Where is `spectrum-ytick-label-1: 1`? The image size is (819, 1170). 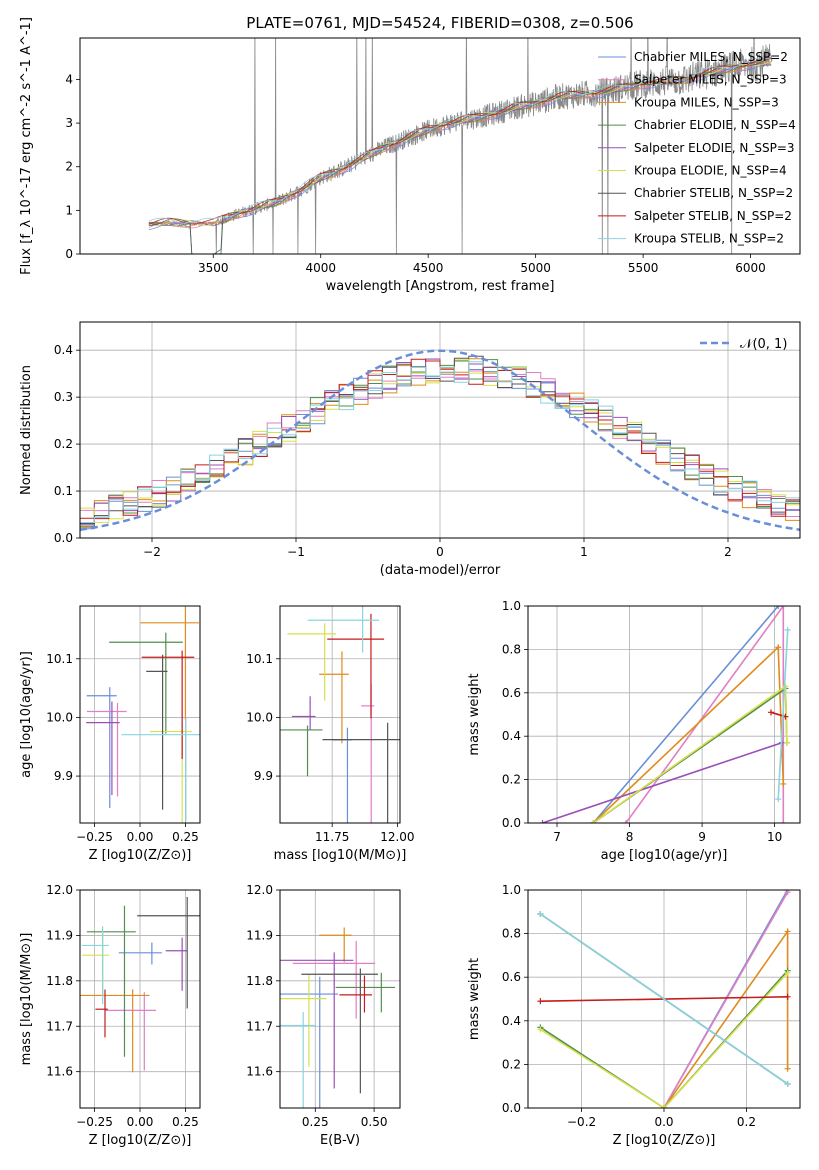 spectrum-ytick-label-1: 1 is located at coordinates (69, 210).